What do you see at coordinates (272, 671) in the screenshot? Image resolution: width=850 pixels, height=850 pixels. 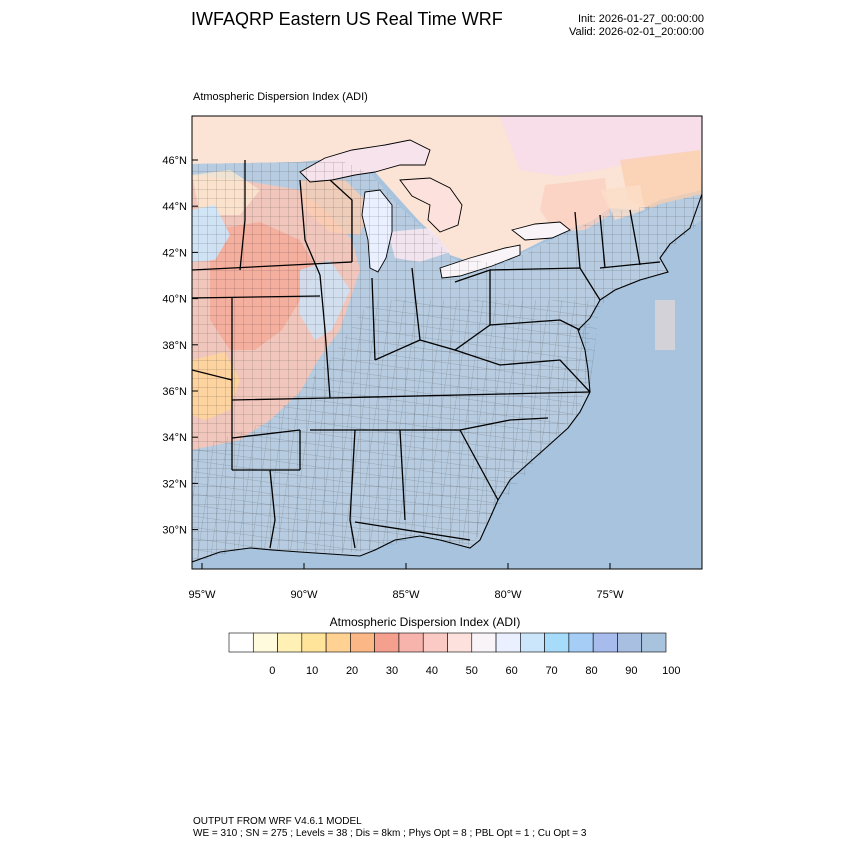 I see `colorbar-label: 0` at bounding box center [272, 671].